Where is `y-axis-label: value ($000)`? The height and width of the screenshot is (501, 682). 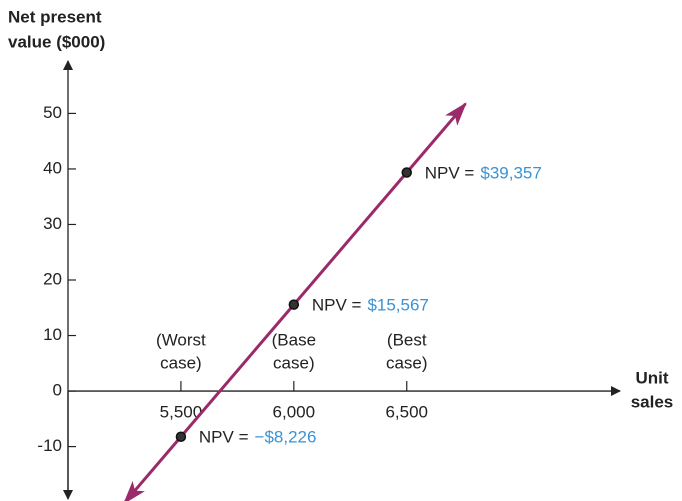
y-axis-label: value ($000) is located at coordinates (56, 41).